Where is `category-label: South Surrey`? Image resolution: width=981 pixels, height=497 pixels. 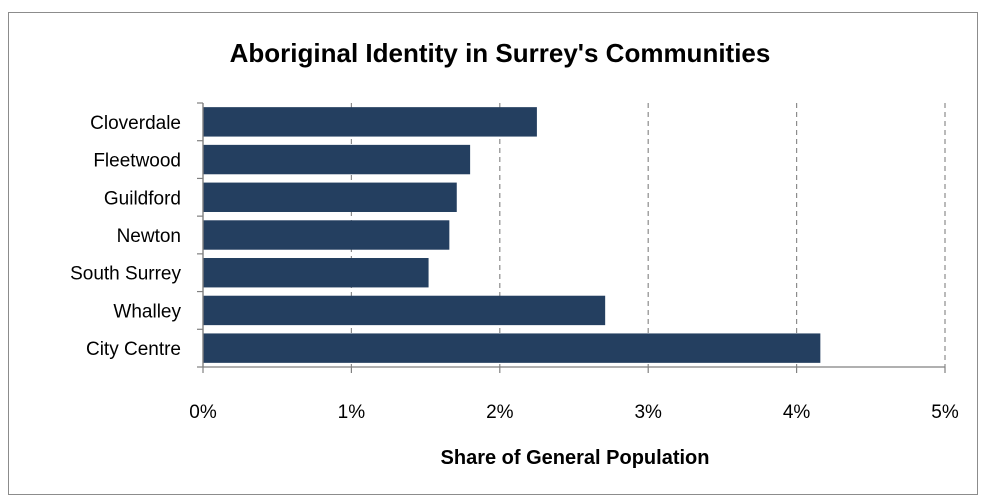 category-label: South Surrey is located at coordinates (125, 274).